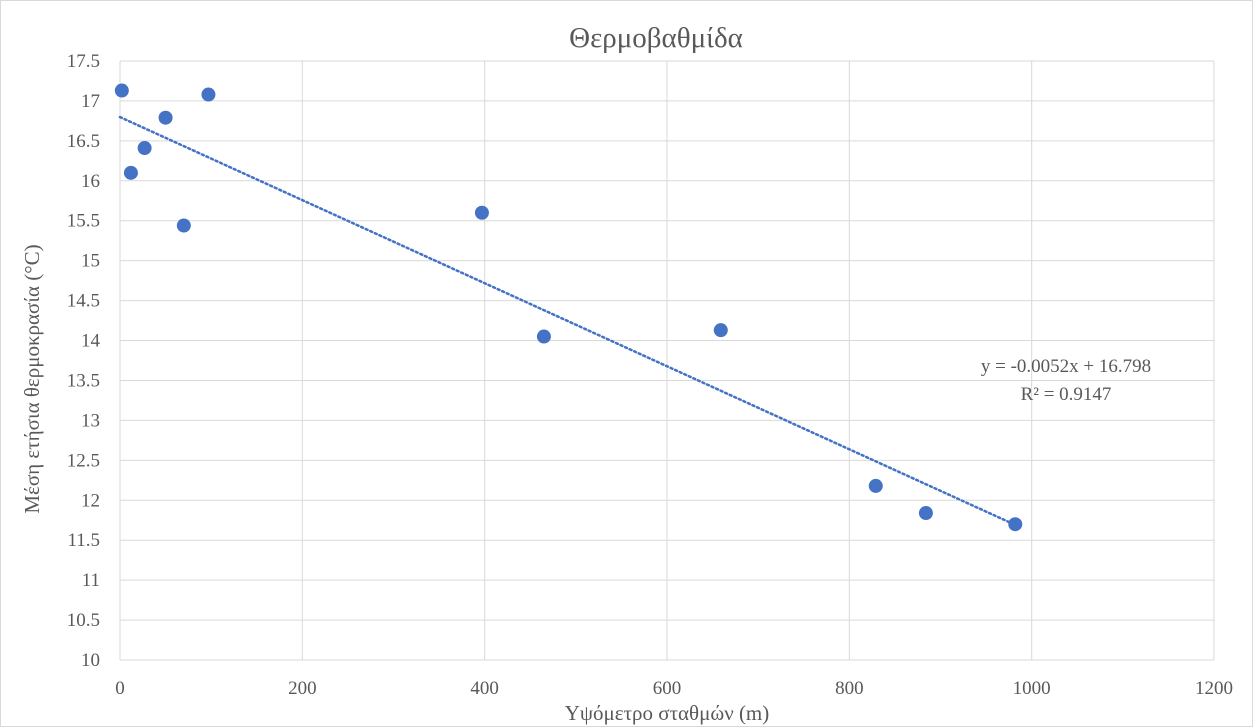 This screenshot has width=1253, height=727. I want to click on trendline-r-squared: R² = 0.9147, so click(1066, 394).